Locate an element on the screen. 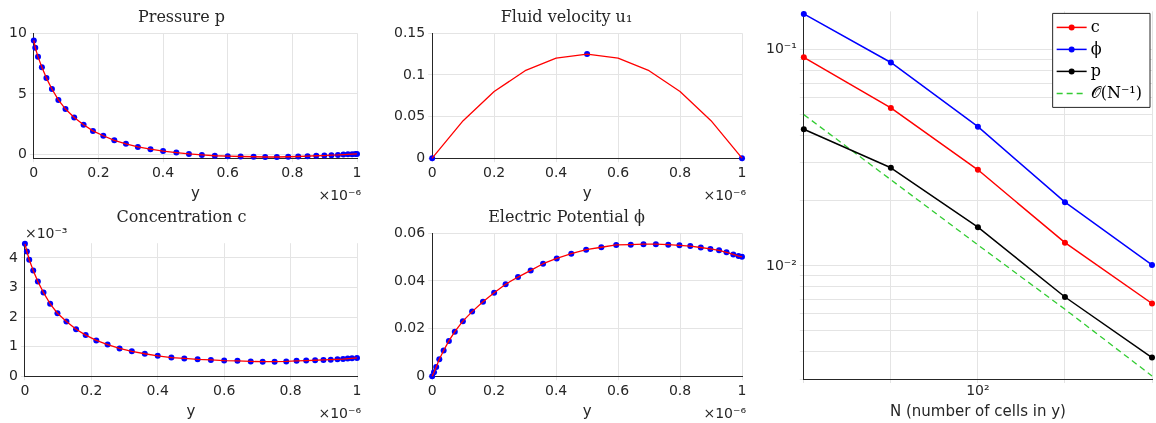 The height and width of the screenshot is (423, 1156). chart-title: Electric Potential ϕ is located at coordinates (566, 216).